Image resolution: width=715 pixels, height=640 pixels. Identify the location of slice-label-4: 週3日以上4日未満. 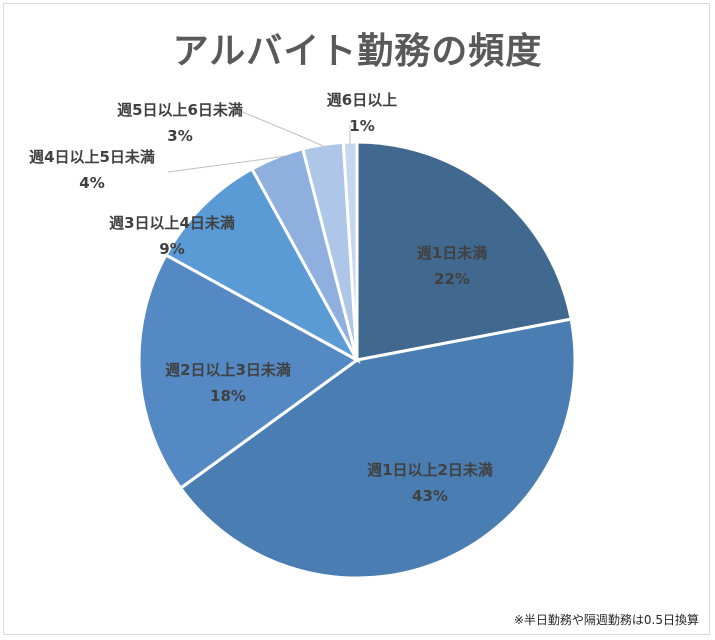
(172, 223).